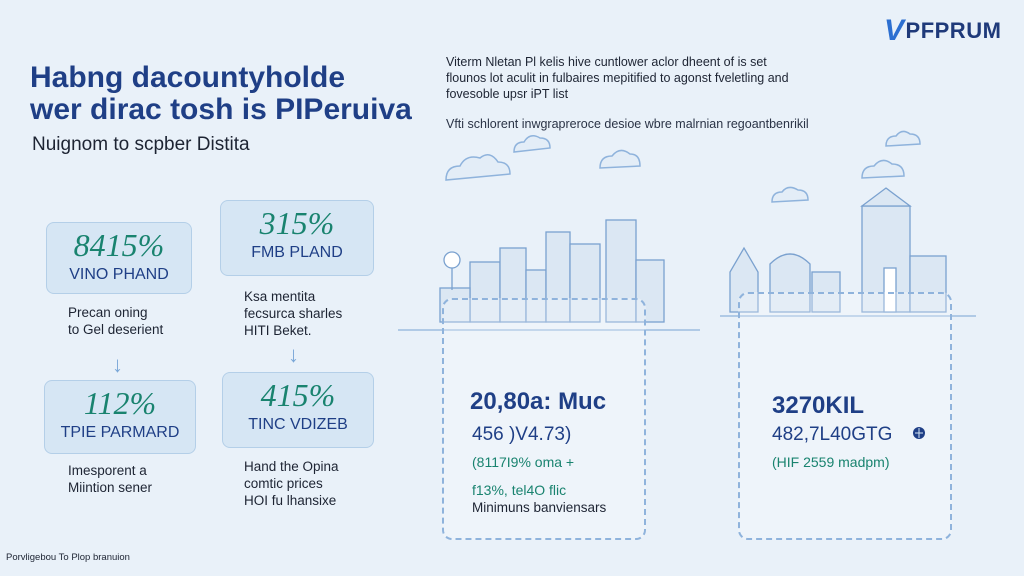 The width and height of the screenshot is (1024, 576). What do you see at coordinates (108, 312) in the screenshot?
I see `stat-desc-line: Precan oning` at bounding box center [108, 312].